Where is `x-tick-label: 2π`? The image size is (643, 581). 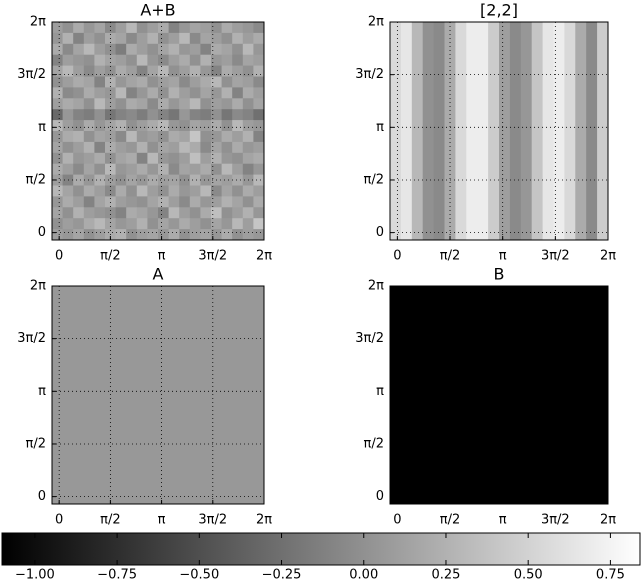
x-tick-label: 2π is located at coordinates (608, 520).